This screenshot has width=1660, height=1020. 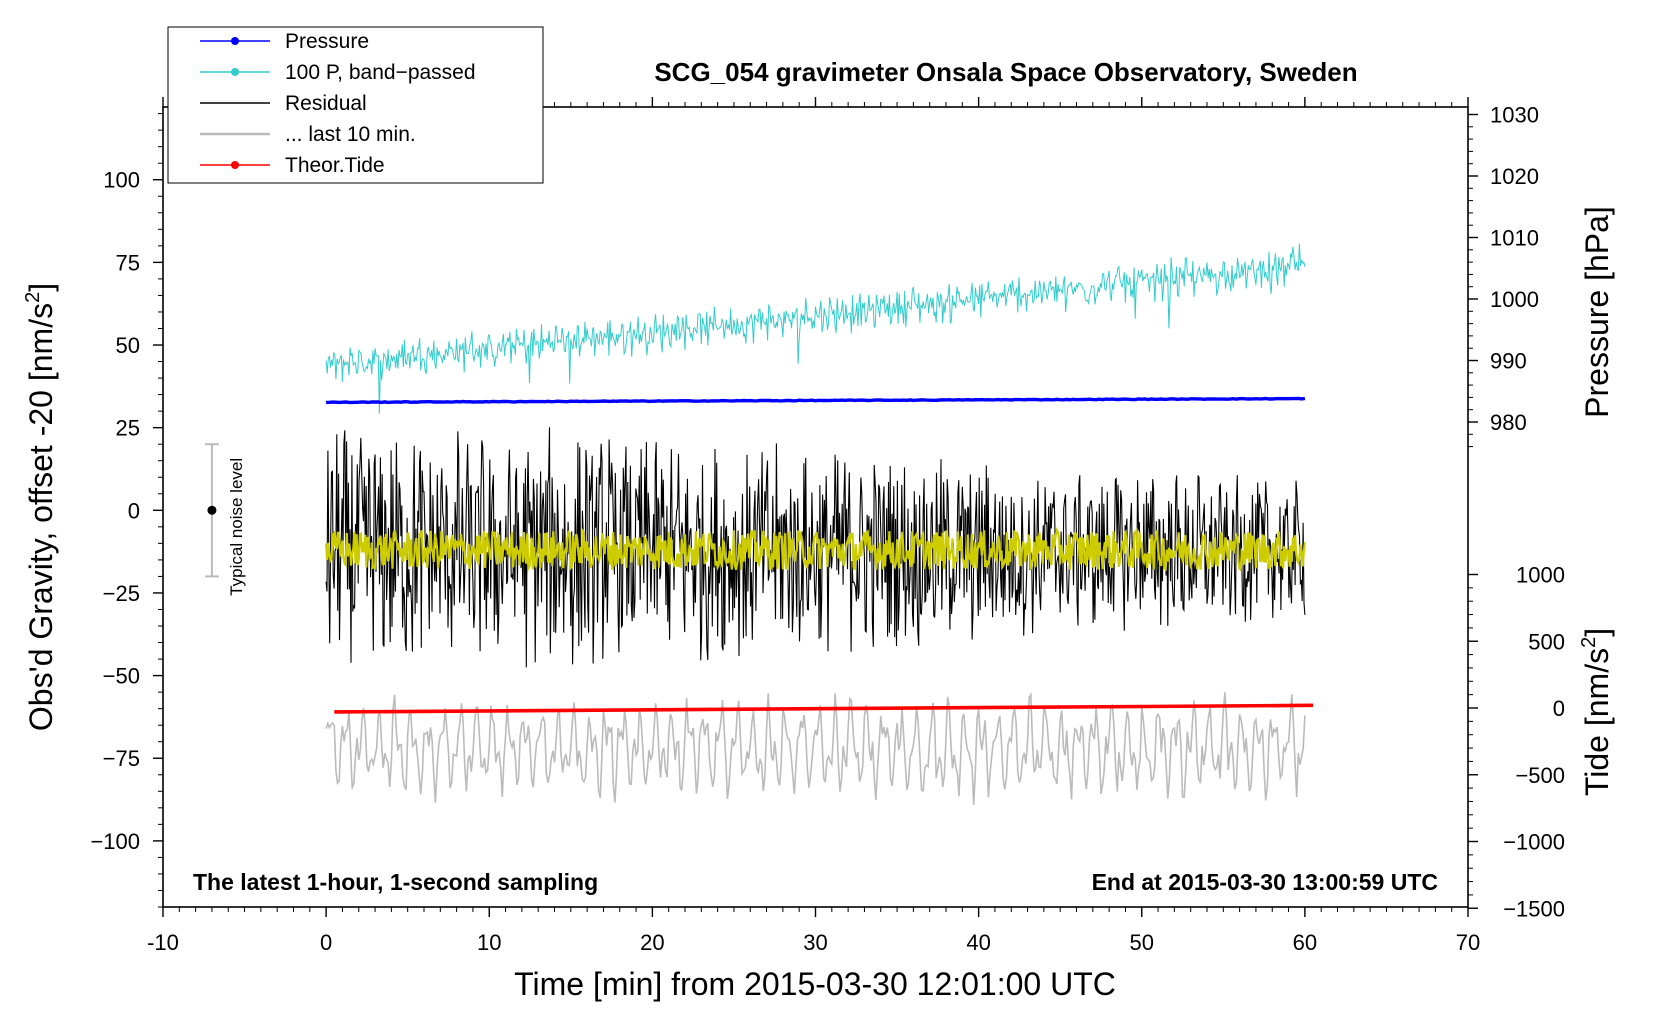 I want to click on noise-bar-center-dot, so click(x=212, y=510).